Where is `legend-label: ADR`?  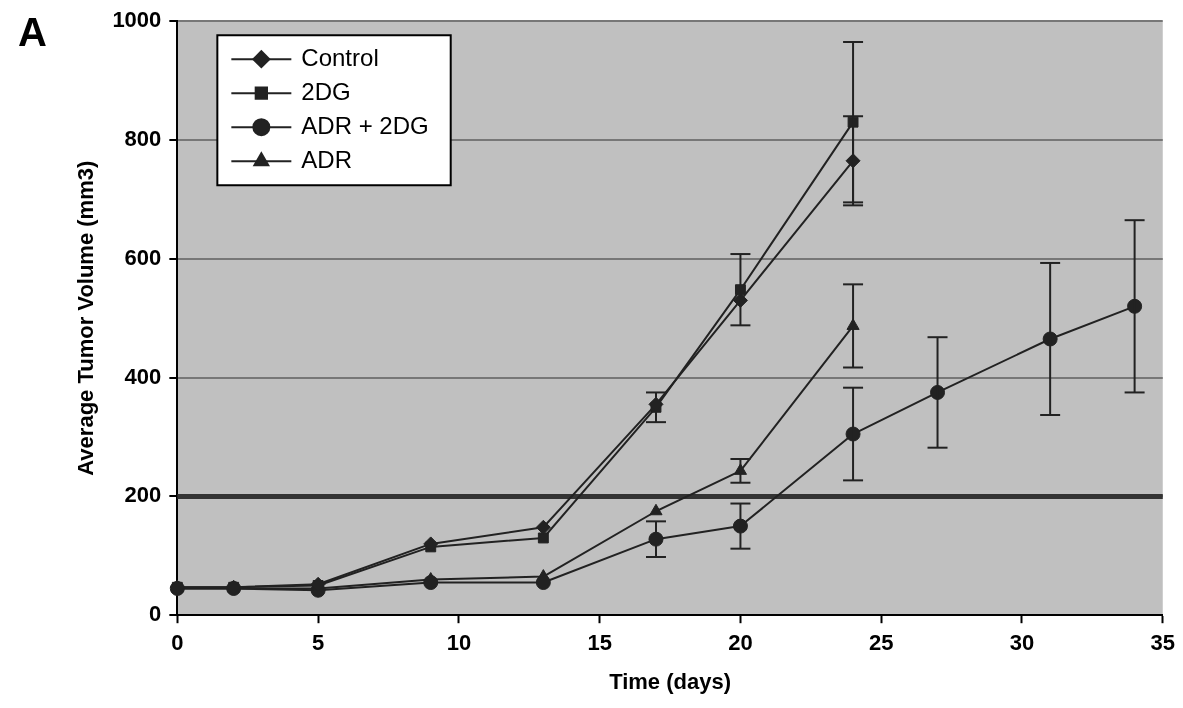 legend-label: ADR is located at coordinates (327, 159).